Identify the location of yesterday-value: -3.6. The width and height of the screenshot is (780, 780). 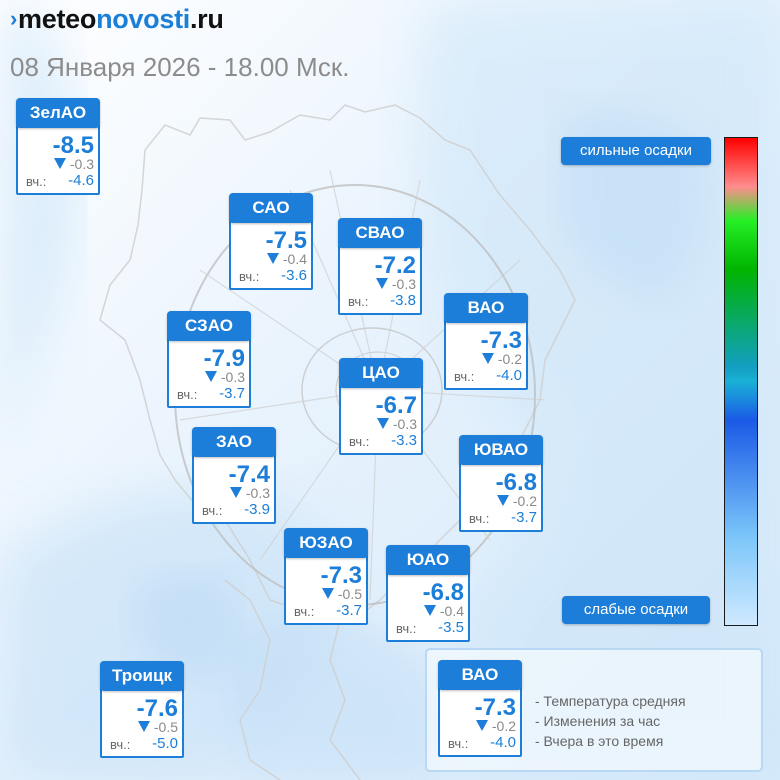
(294, 275).